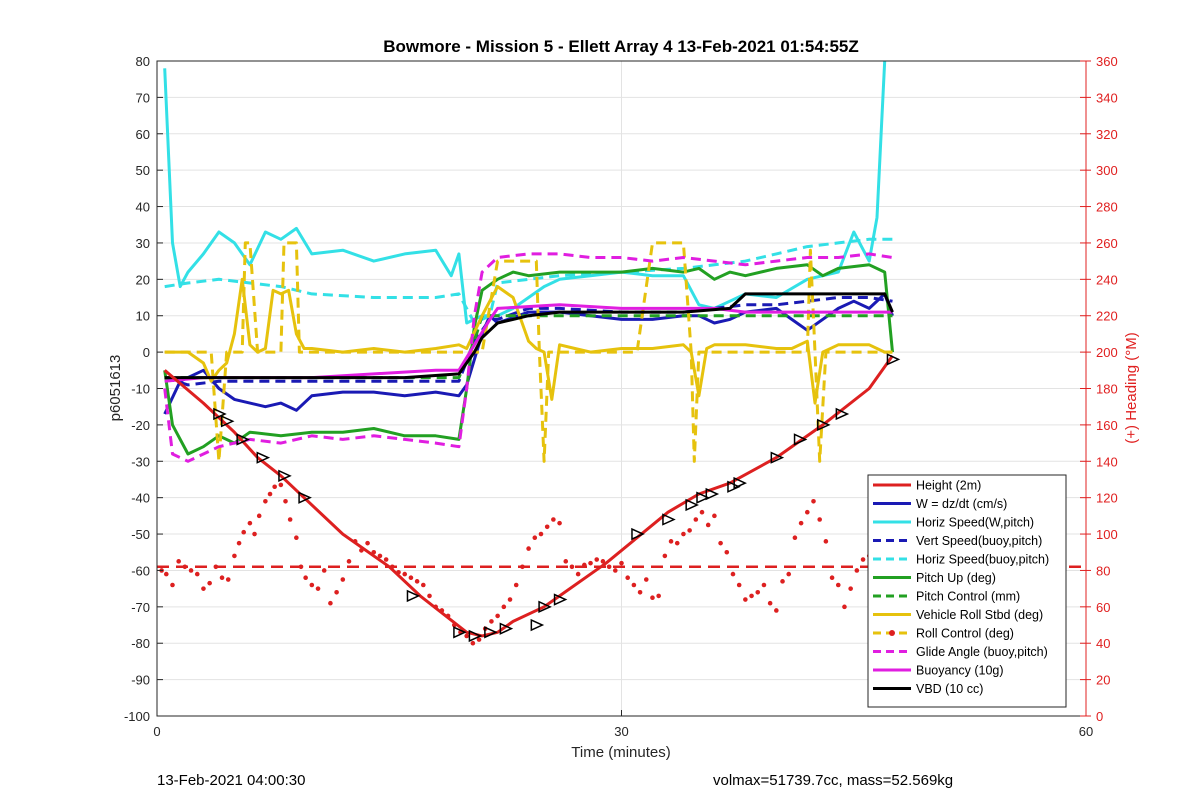  I want to click on y-tick-label: -70, so click(140, 607).